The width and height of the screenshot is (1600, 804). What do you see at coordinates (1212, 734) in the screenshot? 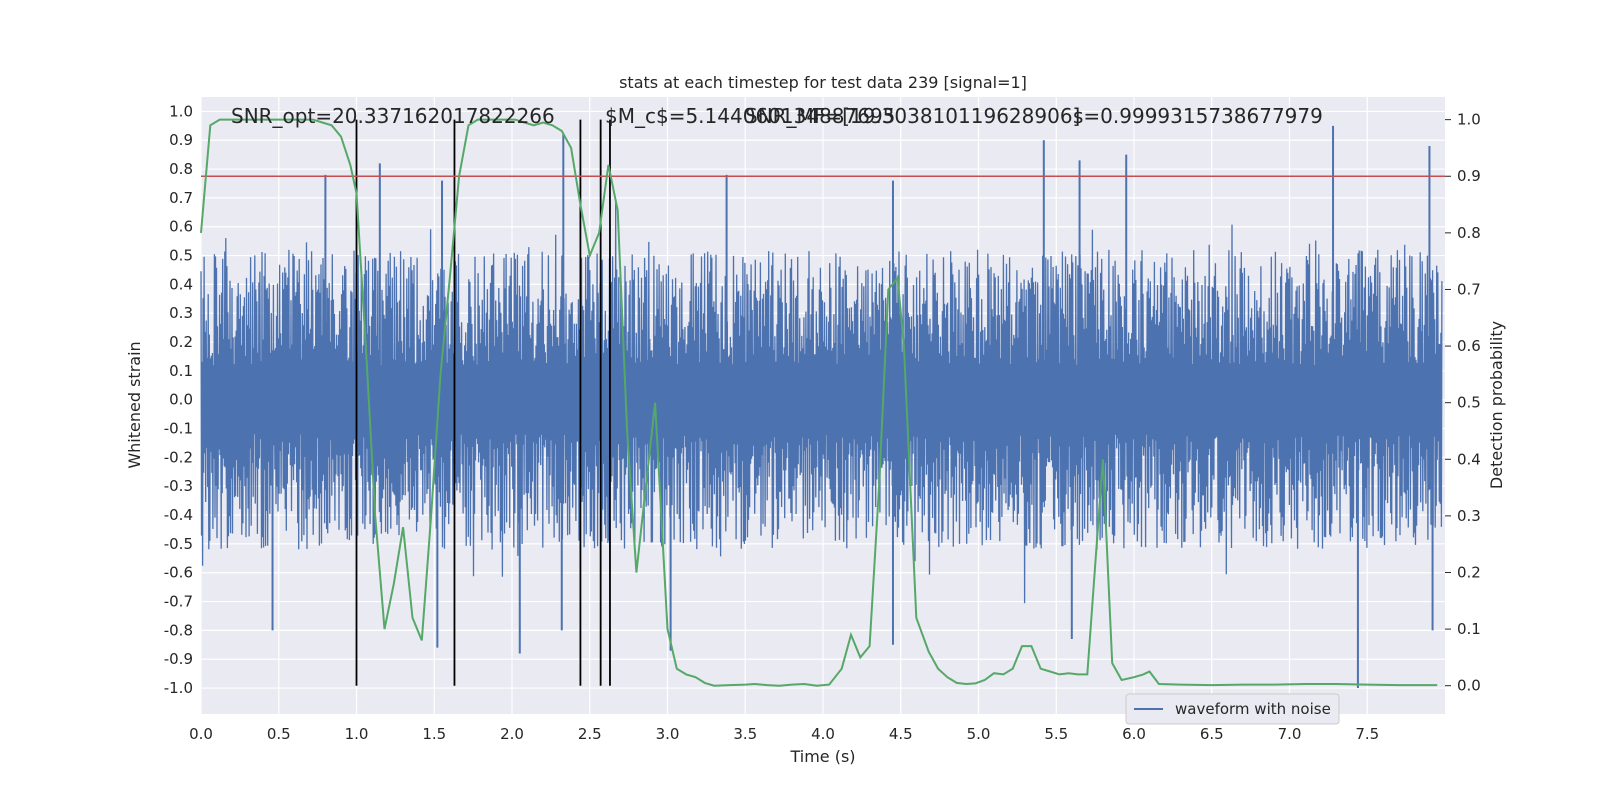
I see `x-tick-label: 6.5` at bounding box center [1212, 734].